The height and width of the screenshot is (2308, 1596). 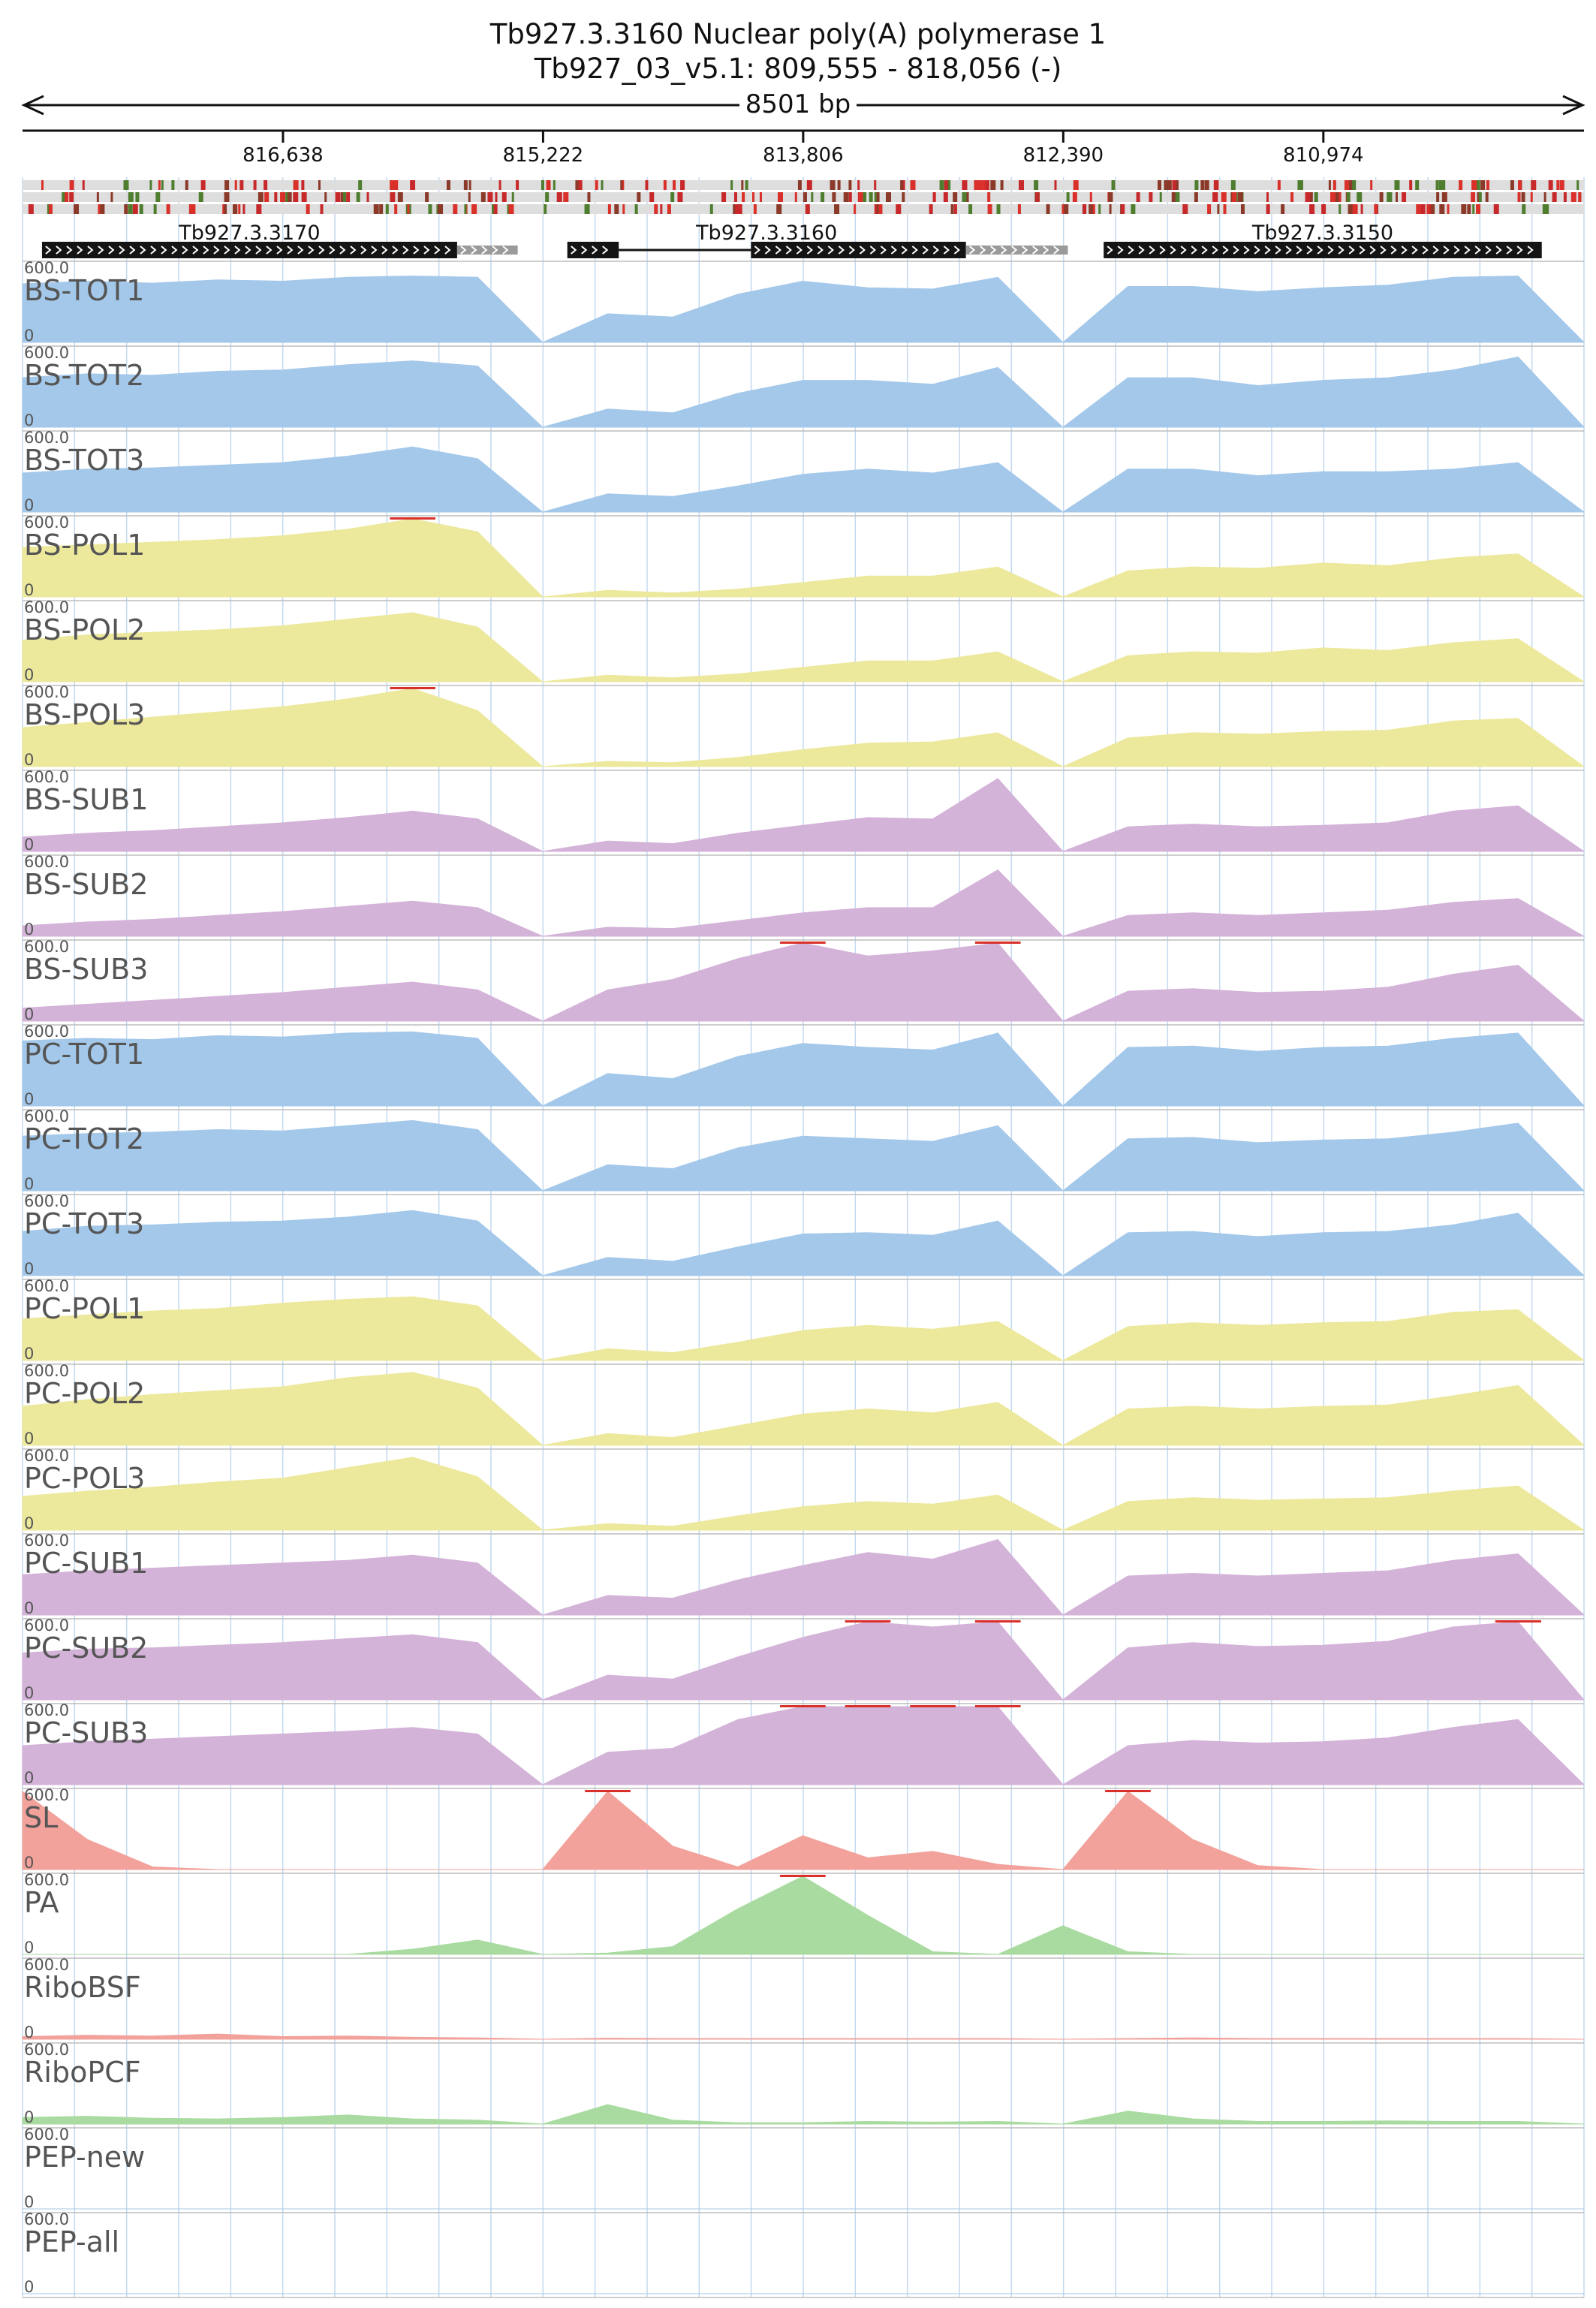 What do you see at coordinates (32, 106) in the screenshot?
I see `span-arrow-left` at bounding box center [32, 106].